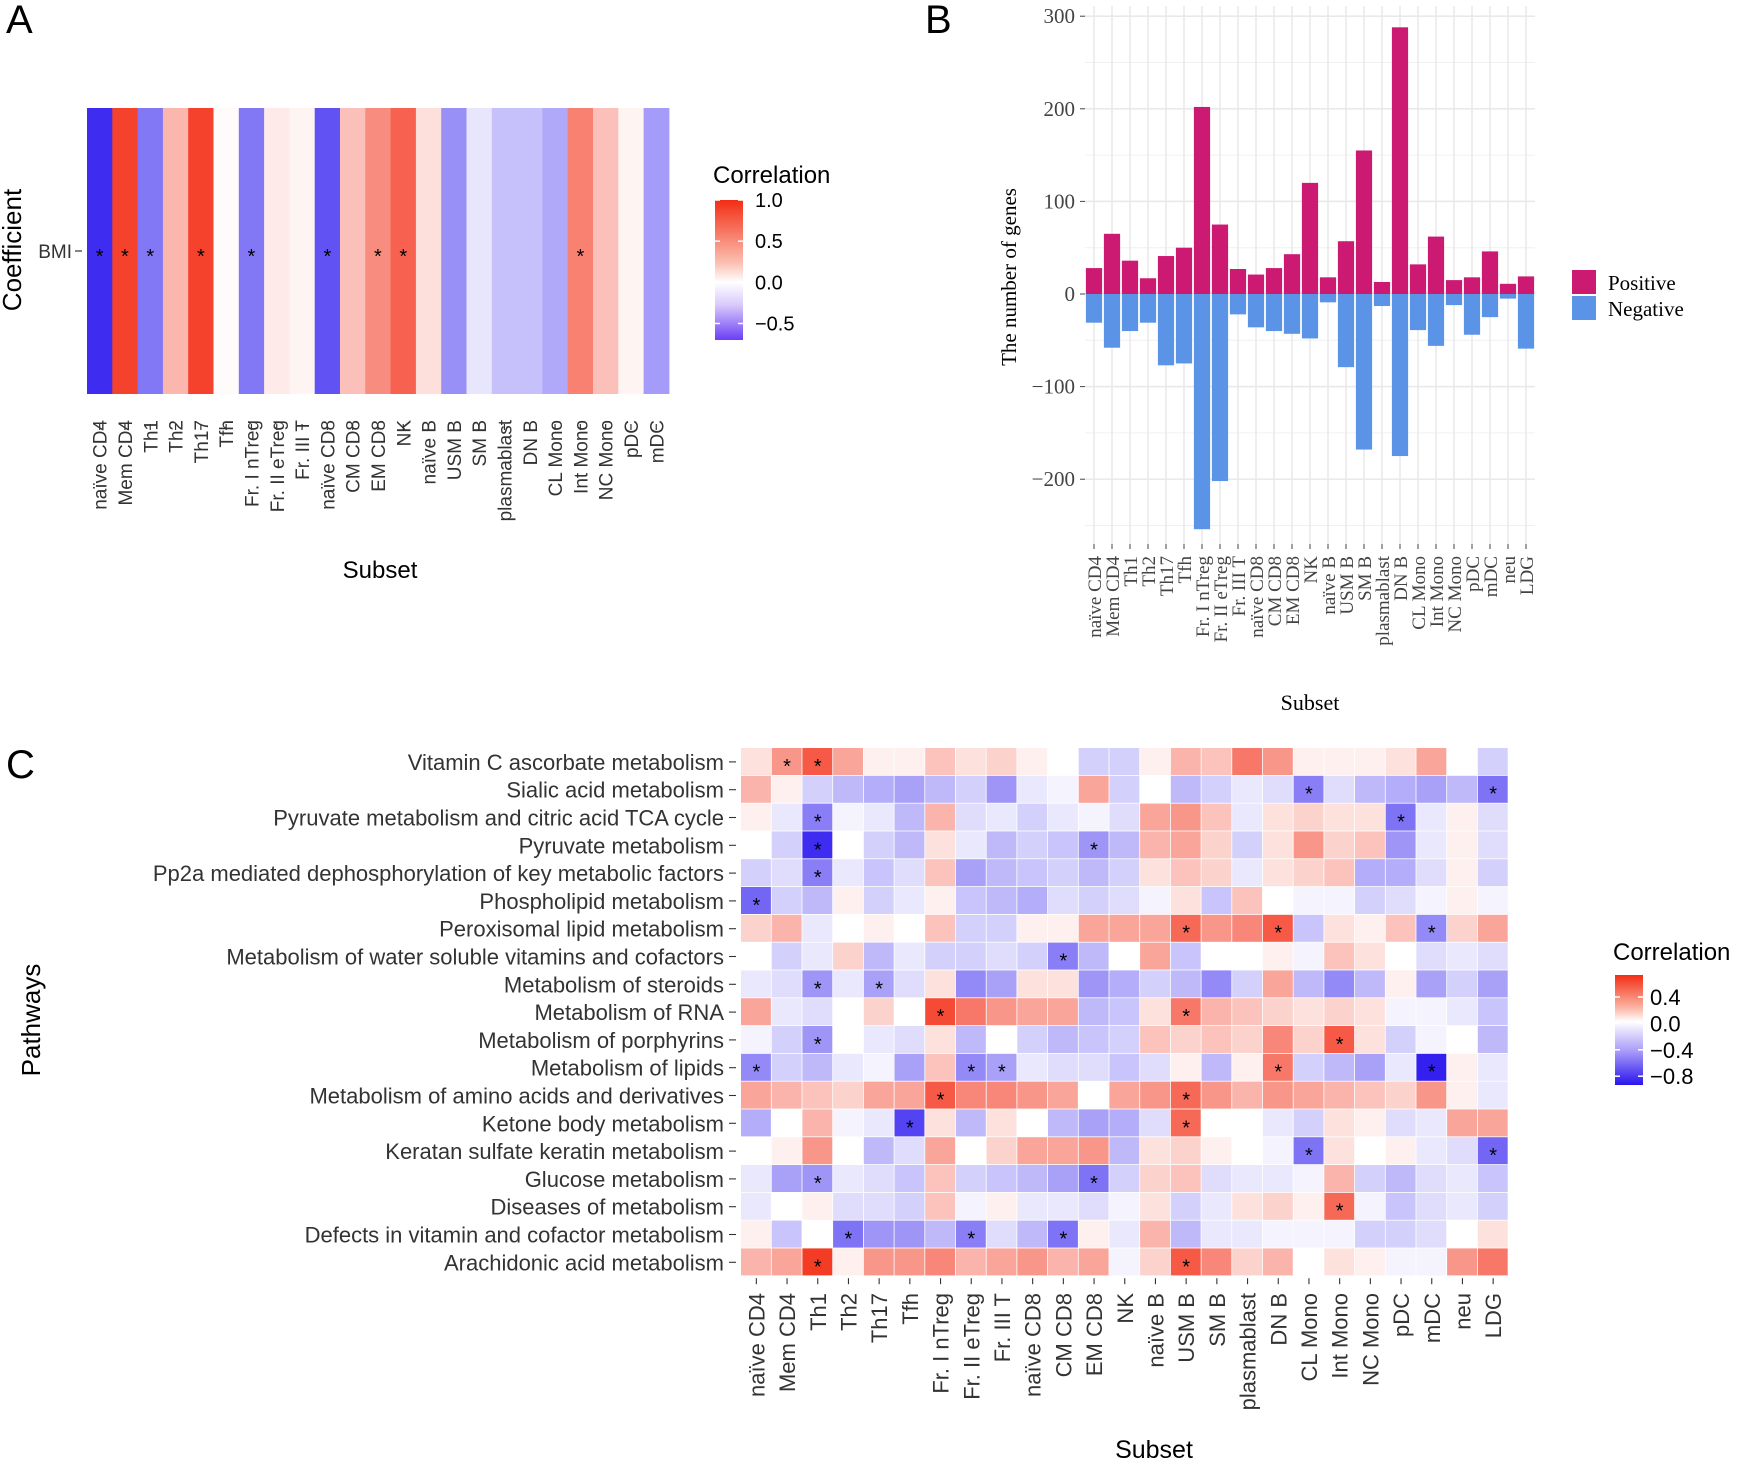 Image resolution: width=1739 pixels, height=1459 pixels. What do you see at coordinates (380, 570) in the screenshot?
I see `panel-a-xlabel: Subset` at bounding box center [380, 570].